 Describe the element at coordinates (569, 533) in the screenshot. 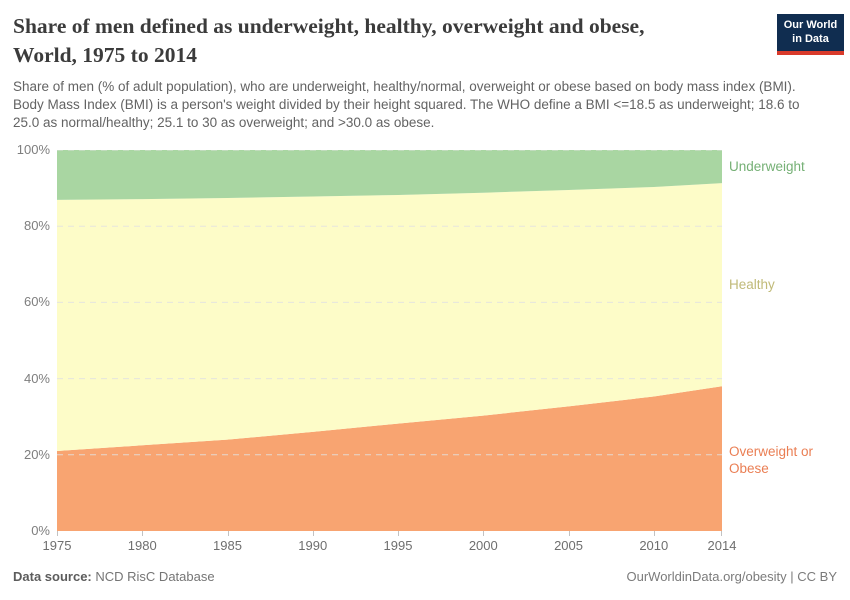

I see `x-tick-mark-2005` at that location.